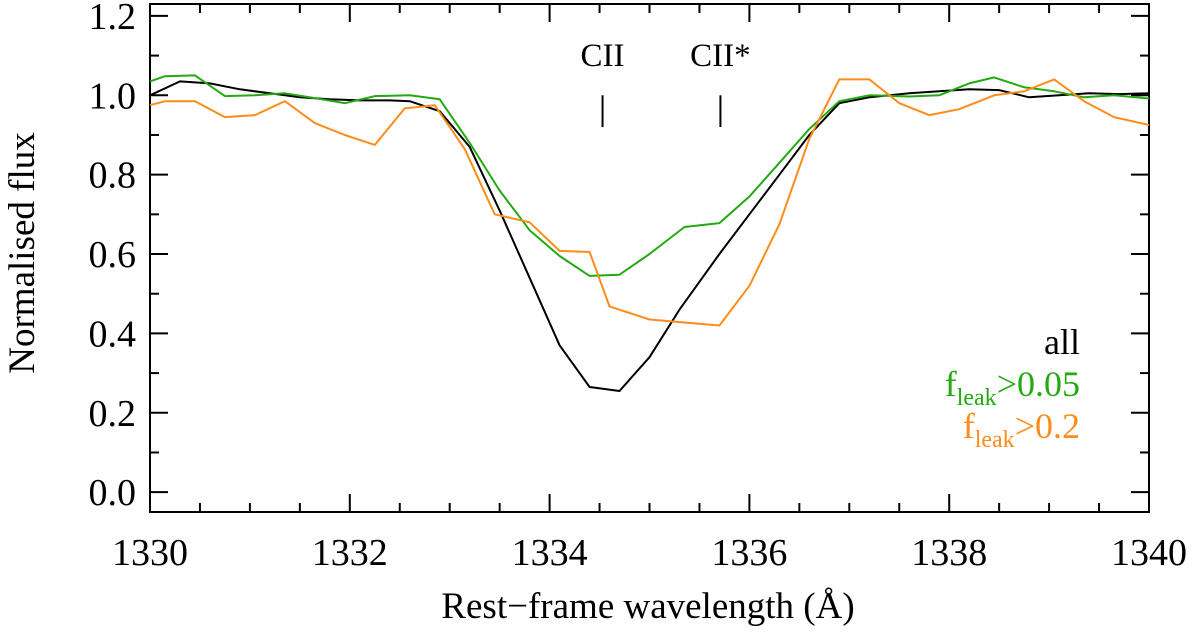  What do you see at coordinates (113, 334) in the screenshot?
I see `y-tick-label: 0.4` at bounding box center [113, 334].